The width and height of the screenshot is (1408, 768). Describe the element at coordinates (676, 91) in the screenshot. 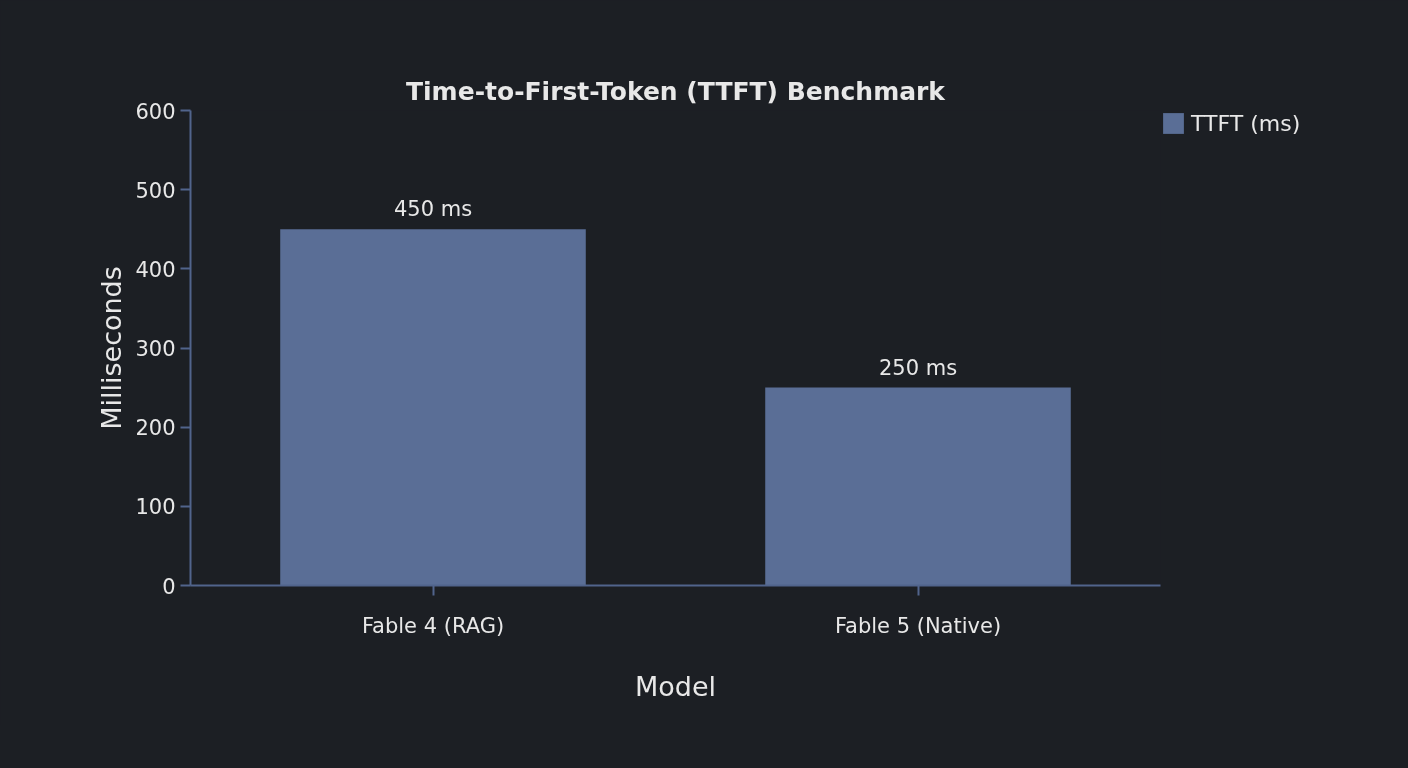

I see `chart-title: Time-to-First-Token (TTFT) Benchmark` at that location.